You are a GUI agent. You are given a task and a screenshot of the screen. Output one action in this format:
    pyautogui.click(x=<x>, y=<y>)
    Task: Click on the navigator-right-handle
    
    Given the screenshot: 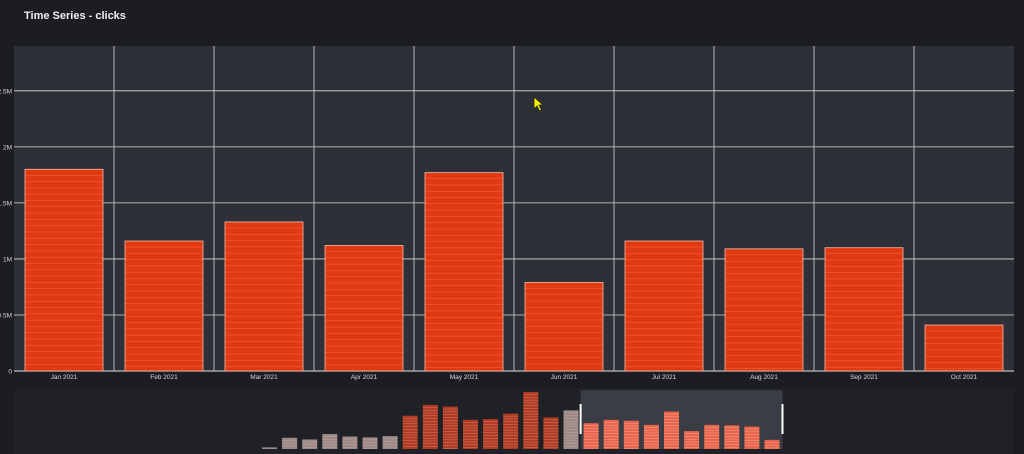 What is the action you would take?
    pyautogui.click(x=782, y=419)
    